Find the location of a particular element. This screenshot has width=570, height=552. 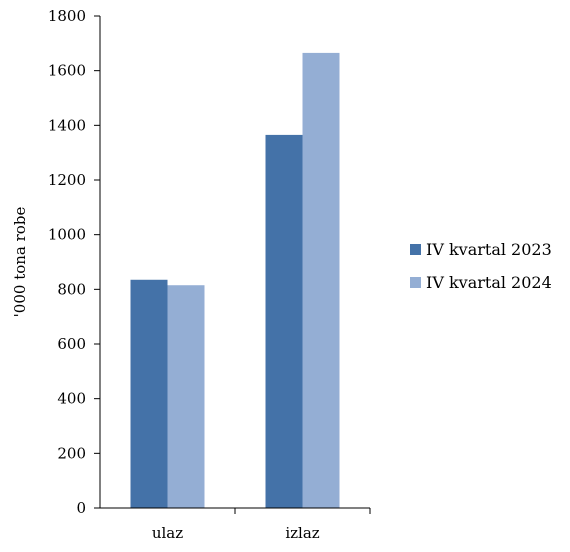

y-tick-label: 1800 is located at coordinates (67, 16).